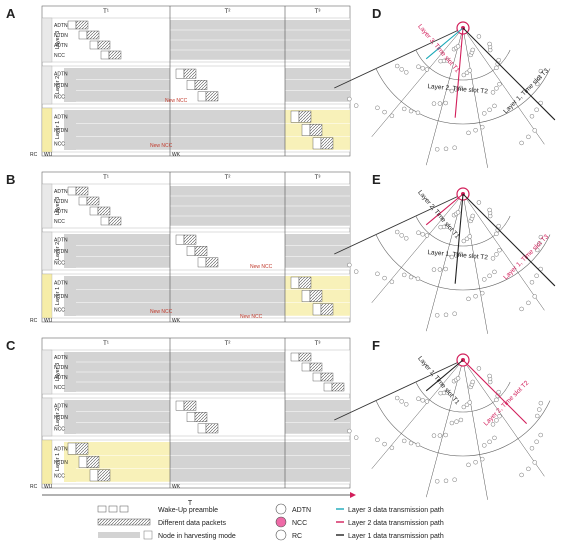  I want to click on sector-layer-label: Layer 1, Time slot T2, so click(457, 255).